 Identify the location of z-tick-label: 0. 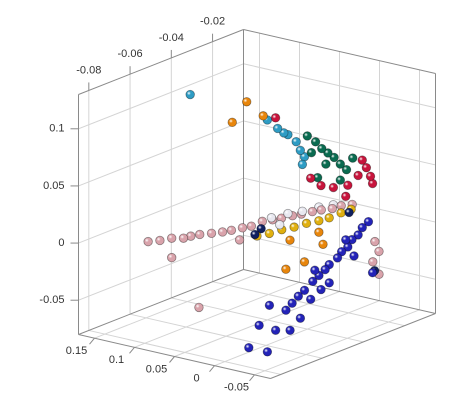
(61, 243).